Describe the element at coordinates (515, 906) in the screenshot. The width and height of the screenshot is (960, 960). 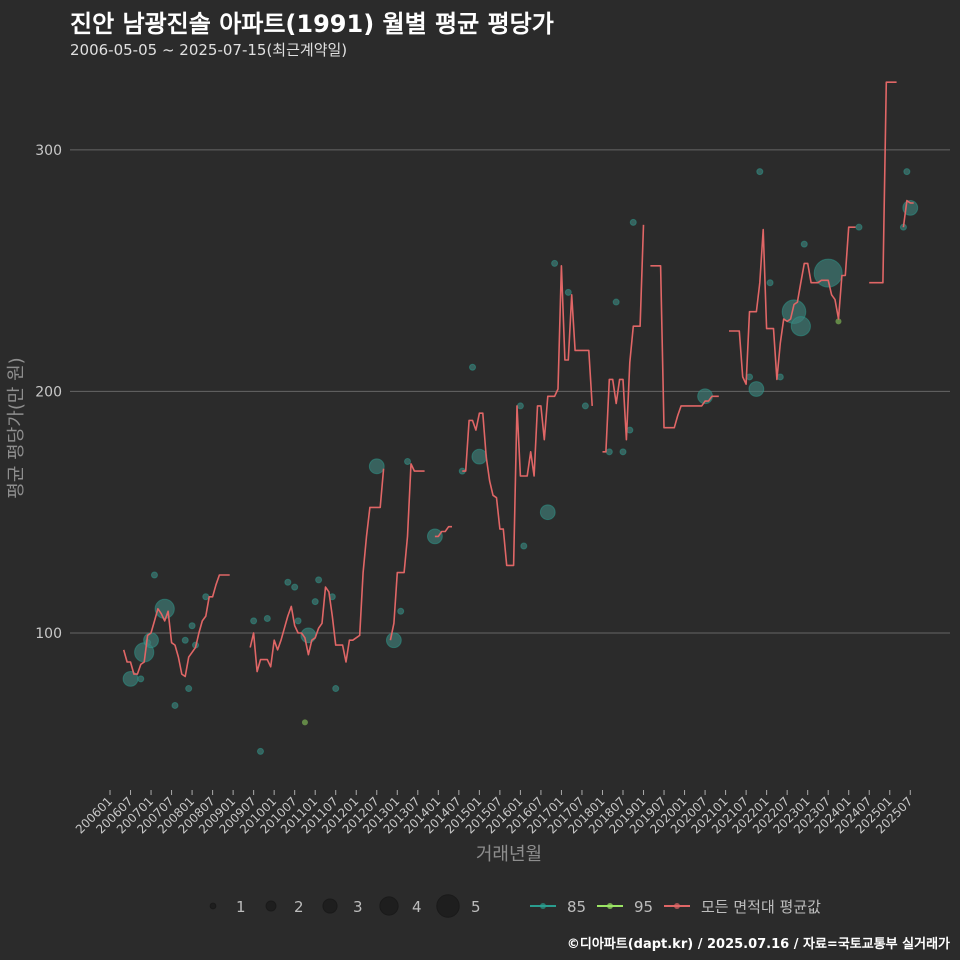
I see `legend: 1 2 3 4 5 85 95 모든 면적대 평균값` at that location.